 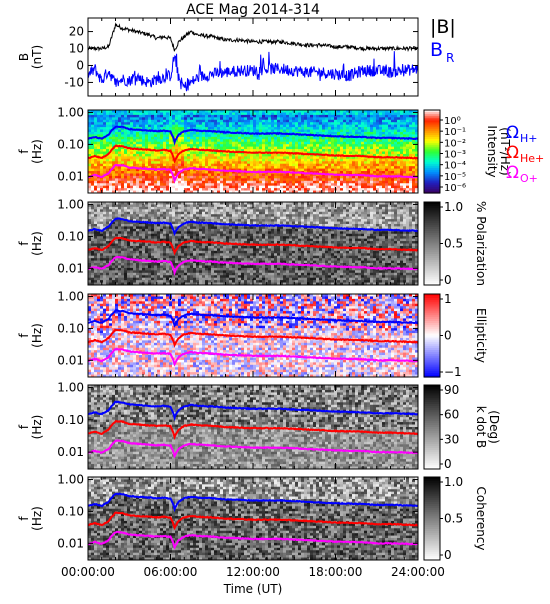 I want to click on k-dot-b-ylabel: f(Hz), so click(x=30, y=427).